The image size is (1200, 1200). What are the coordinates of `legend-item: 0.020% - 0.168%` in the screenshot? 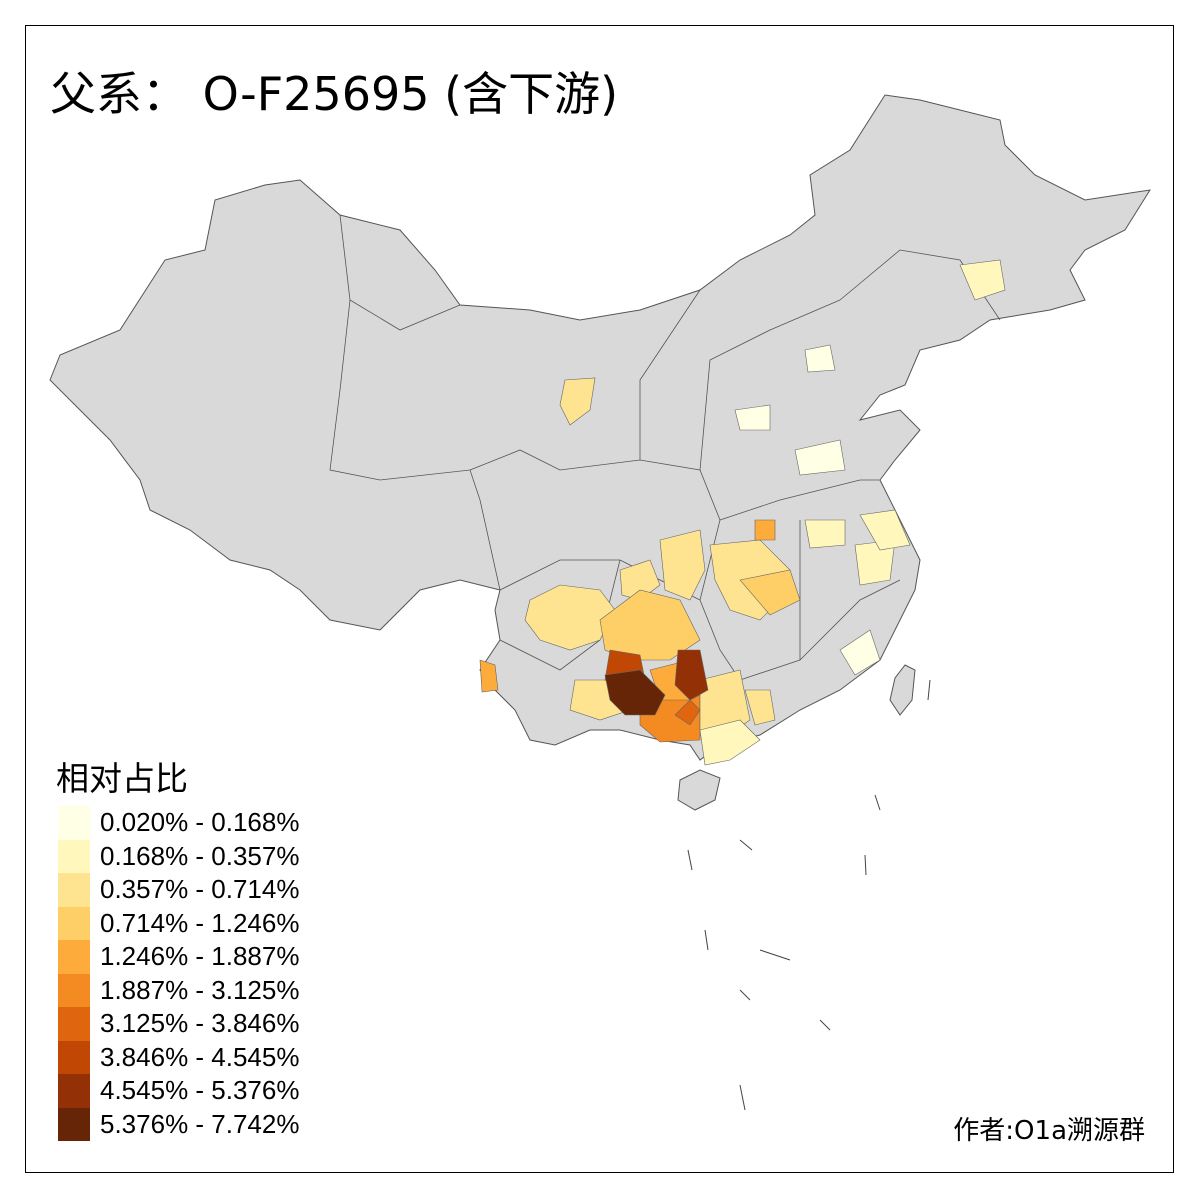 It's located at (178, 823).